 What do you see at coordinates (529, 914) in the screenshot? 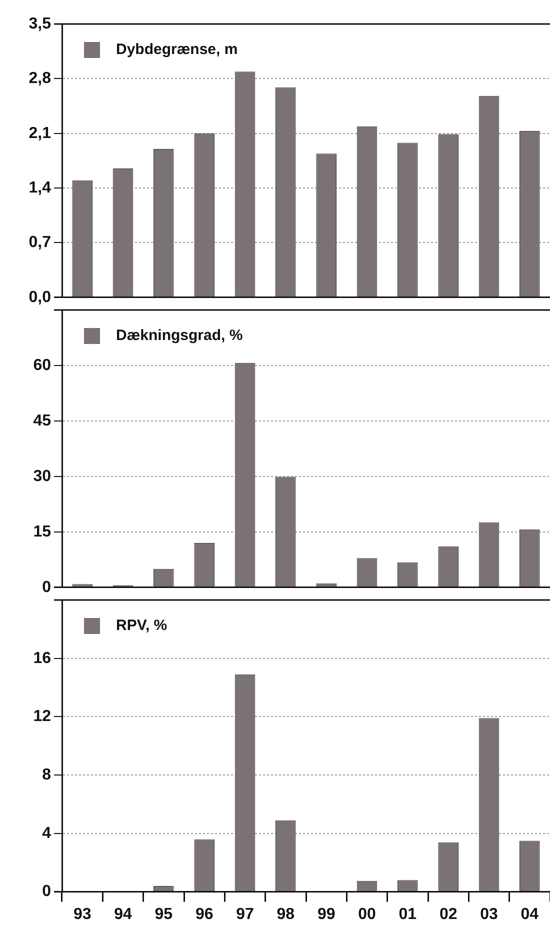
I see `x-tick-label: 04` at bounding box center [529, 914].